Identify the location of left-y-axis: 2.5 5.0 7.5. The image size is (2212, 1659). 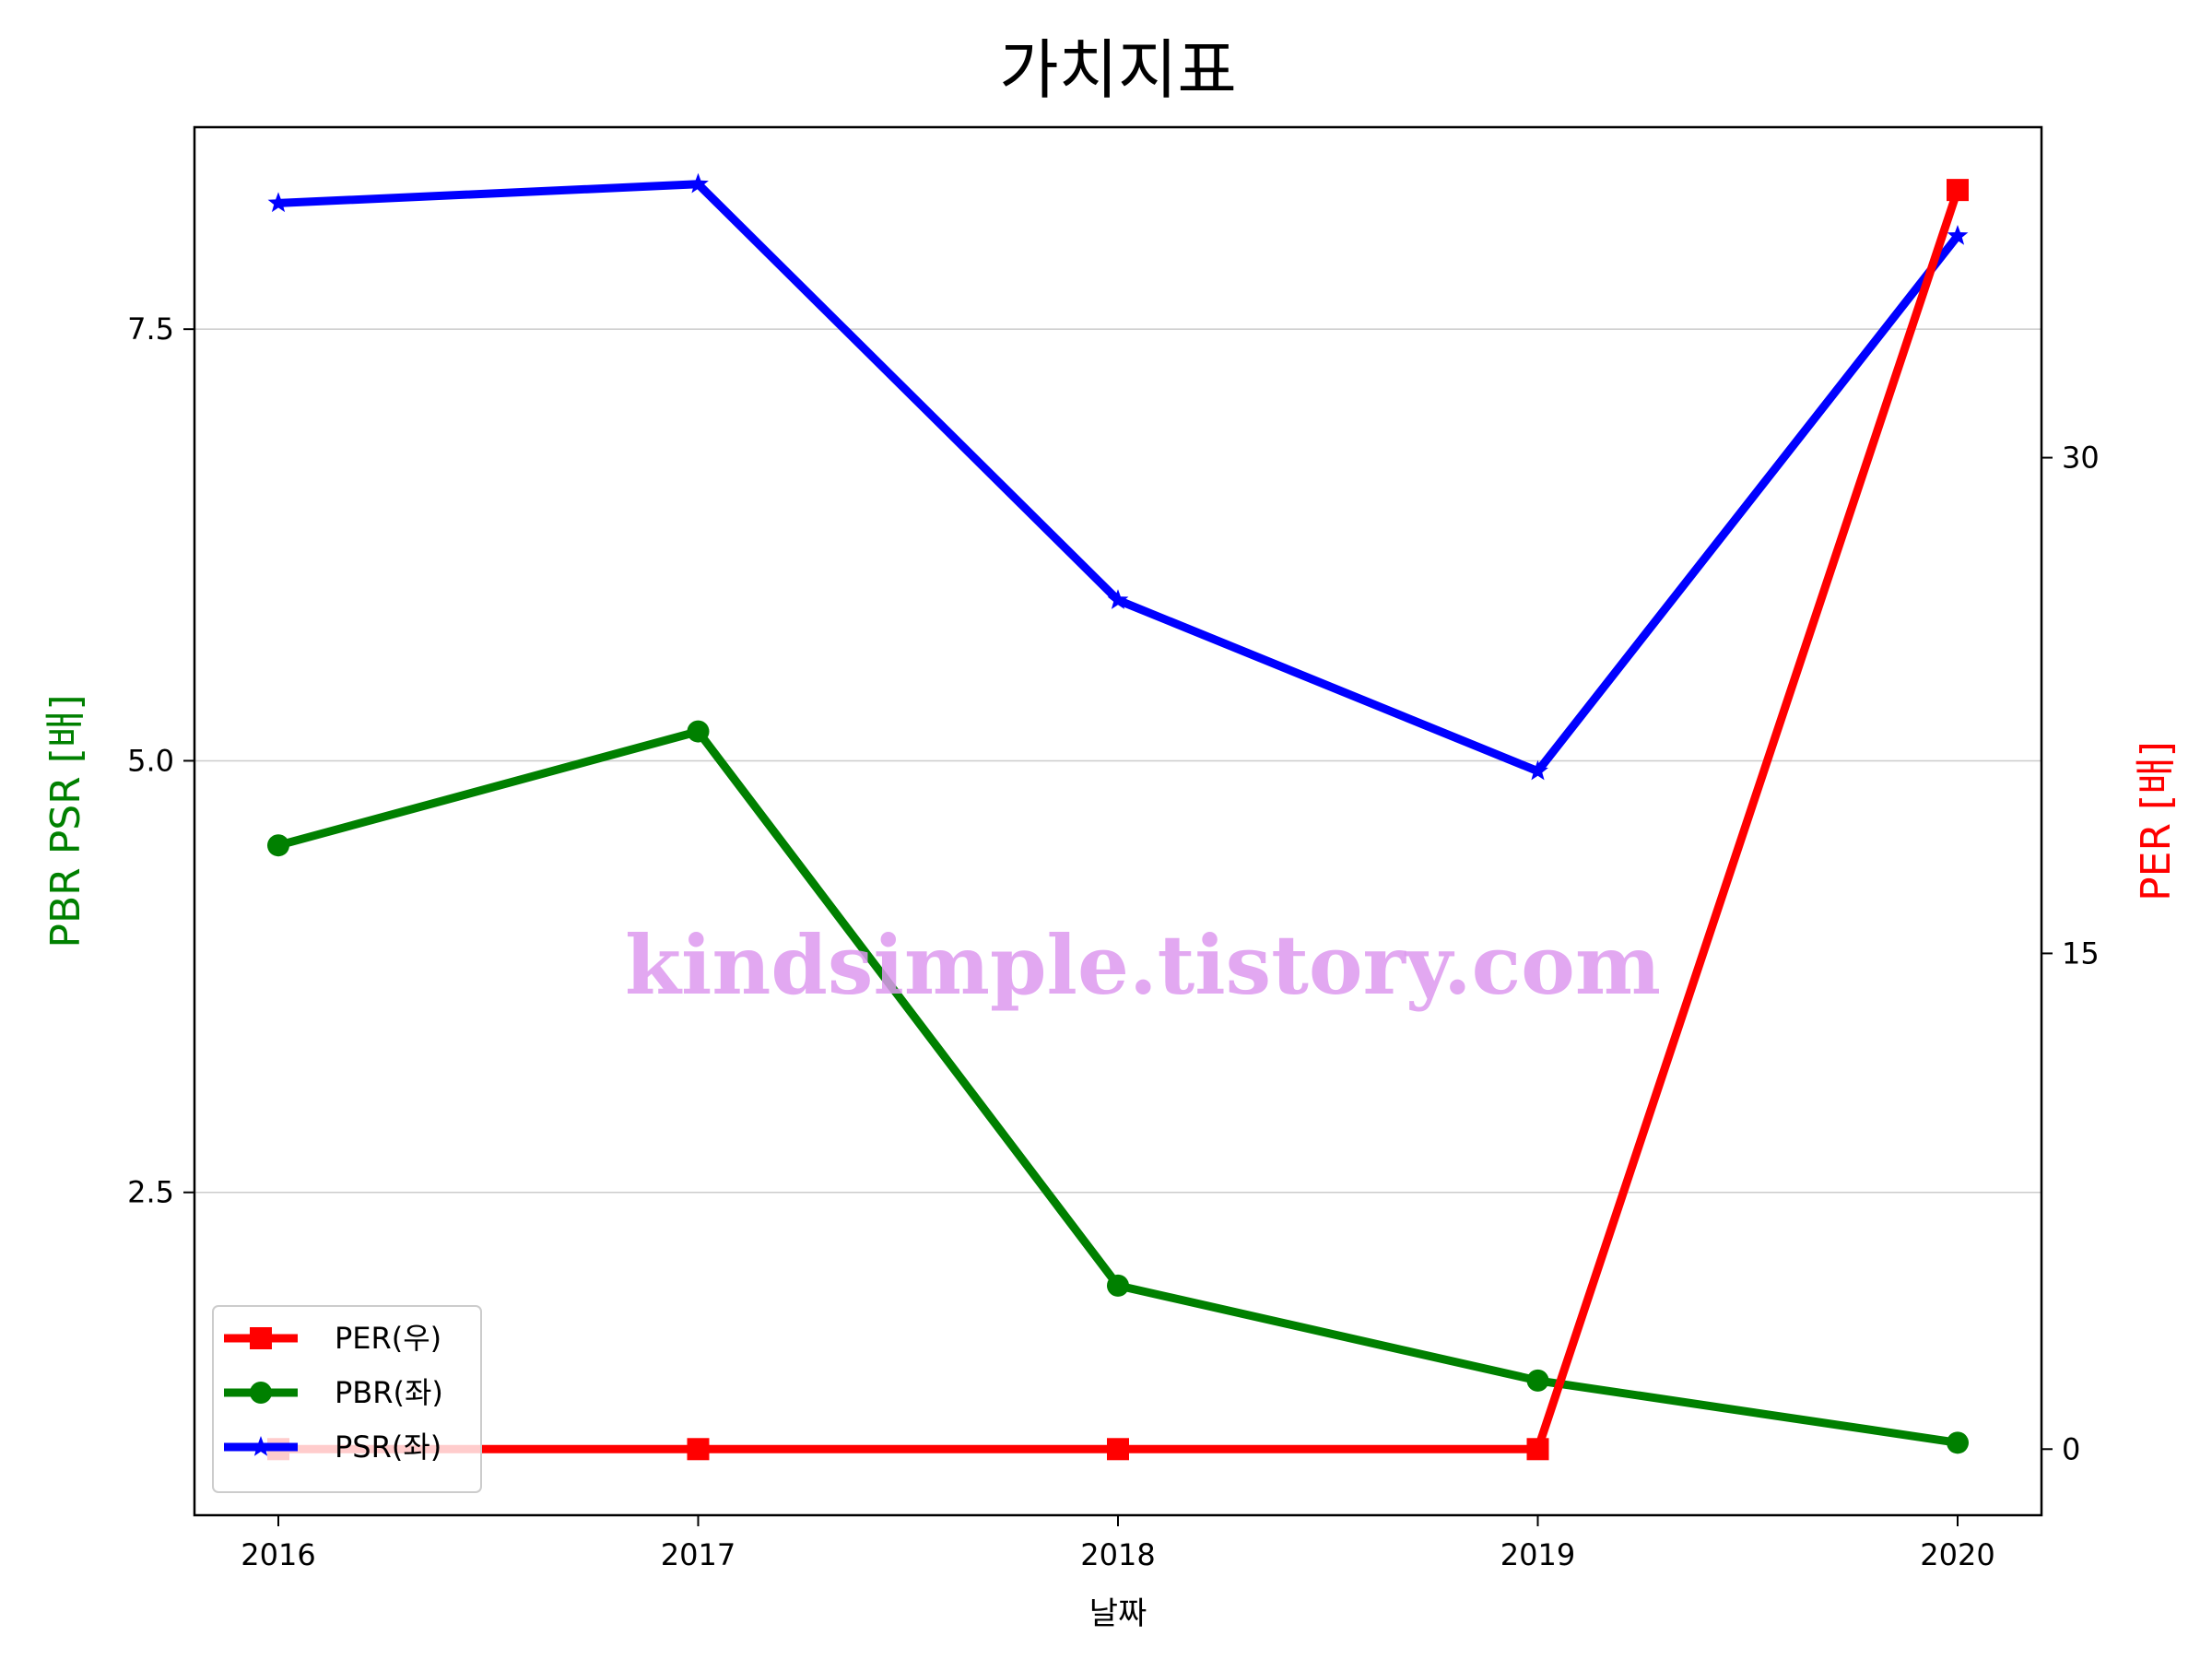
(160, 761).